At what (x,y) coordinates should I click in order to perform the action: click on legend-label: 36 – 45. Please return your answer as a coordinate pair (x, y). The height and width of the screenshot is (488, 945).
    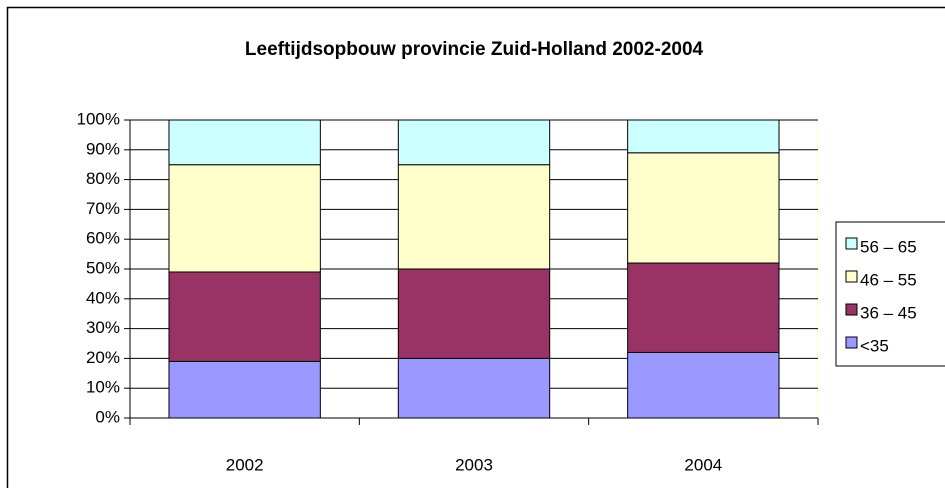
    Looking at the image, I should click on (888, 312).